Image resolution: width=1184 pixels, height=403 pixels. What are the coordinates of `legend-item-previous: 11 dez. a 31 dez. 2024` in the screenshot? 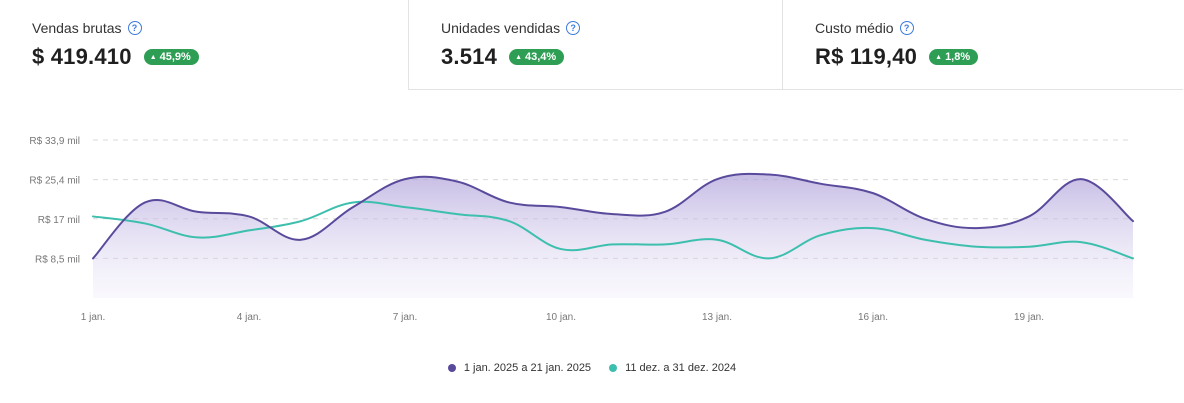 It's located at (672, 368).